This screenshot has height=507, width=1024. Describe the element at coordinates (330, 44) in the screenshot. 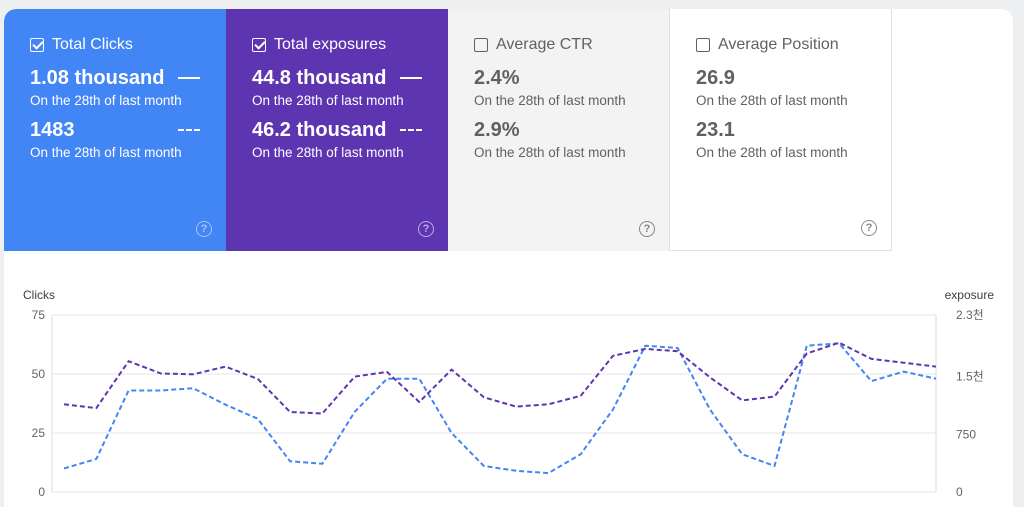

I see `total-exposures-label: Total exposures` at that location.